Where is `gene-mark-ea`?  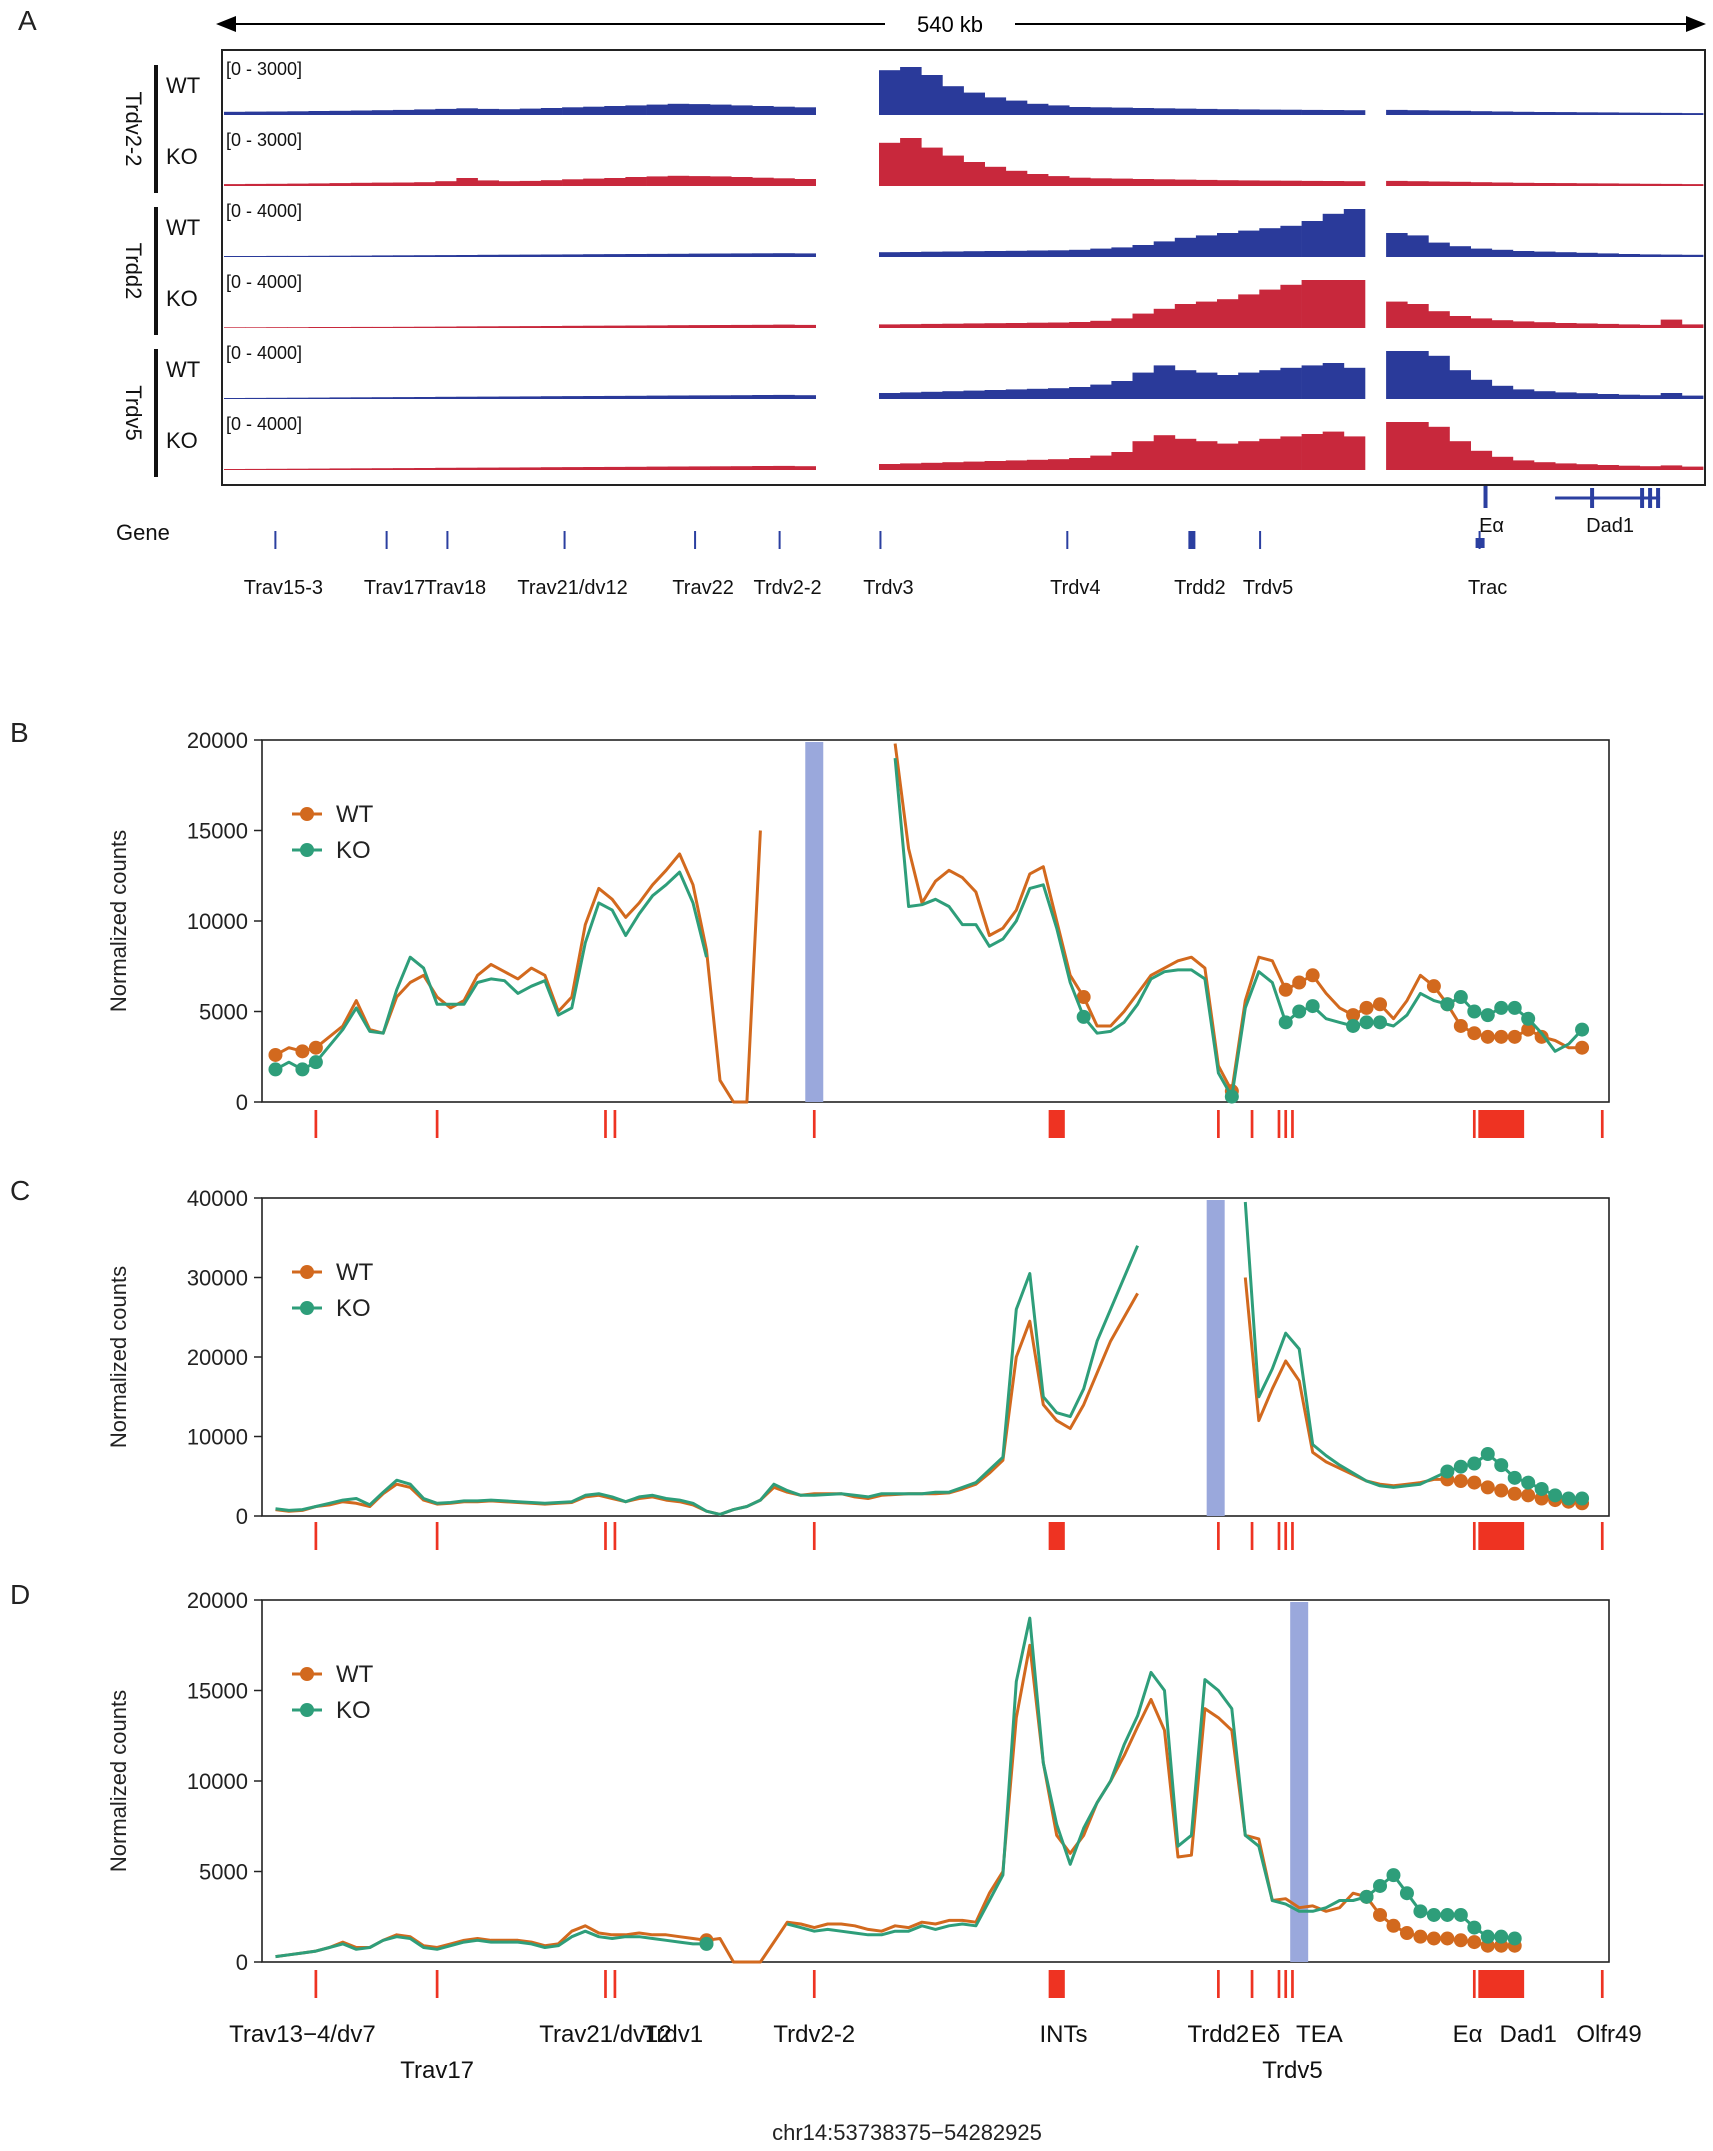
gene-mark-ea is located at coordinates (1485, 497).